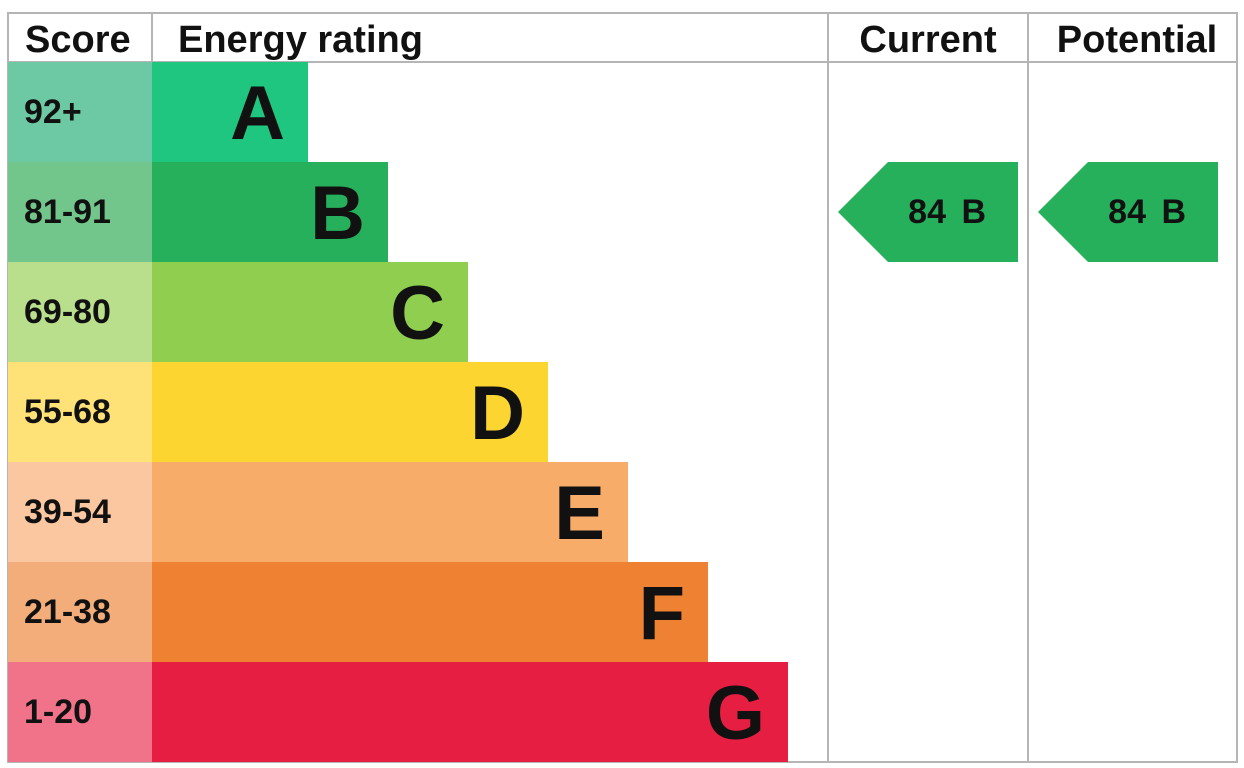 The height and width of the screenshot is (768, 1244). Describe the element at coordinates (350, 412) in the screenshot. I see `rating-bar-d` at that location.